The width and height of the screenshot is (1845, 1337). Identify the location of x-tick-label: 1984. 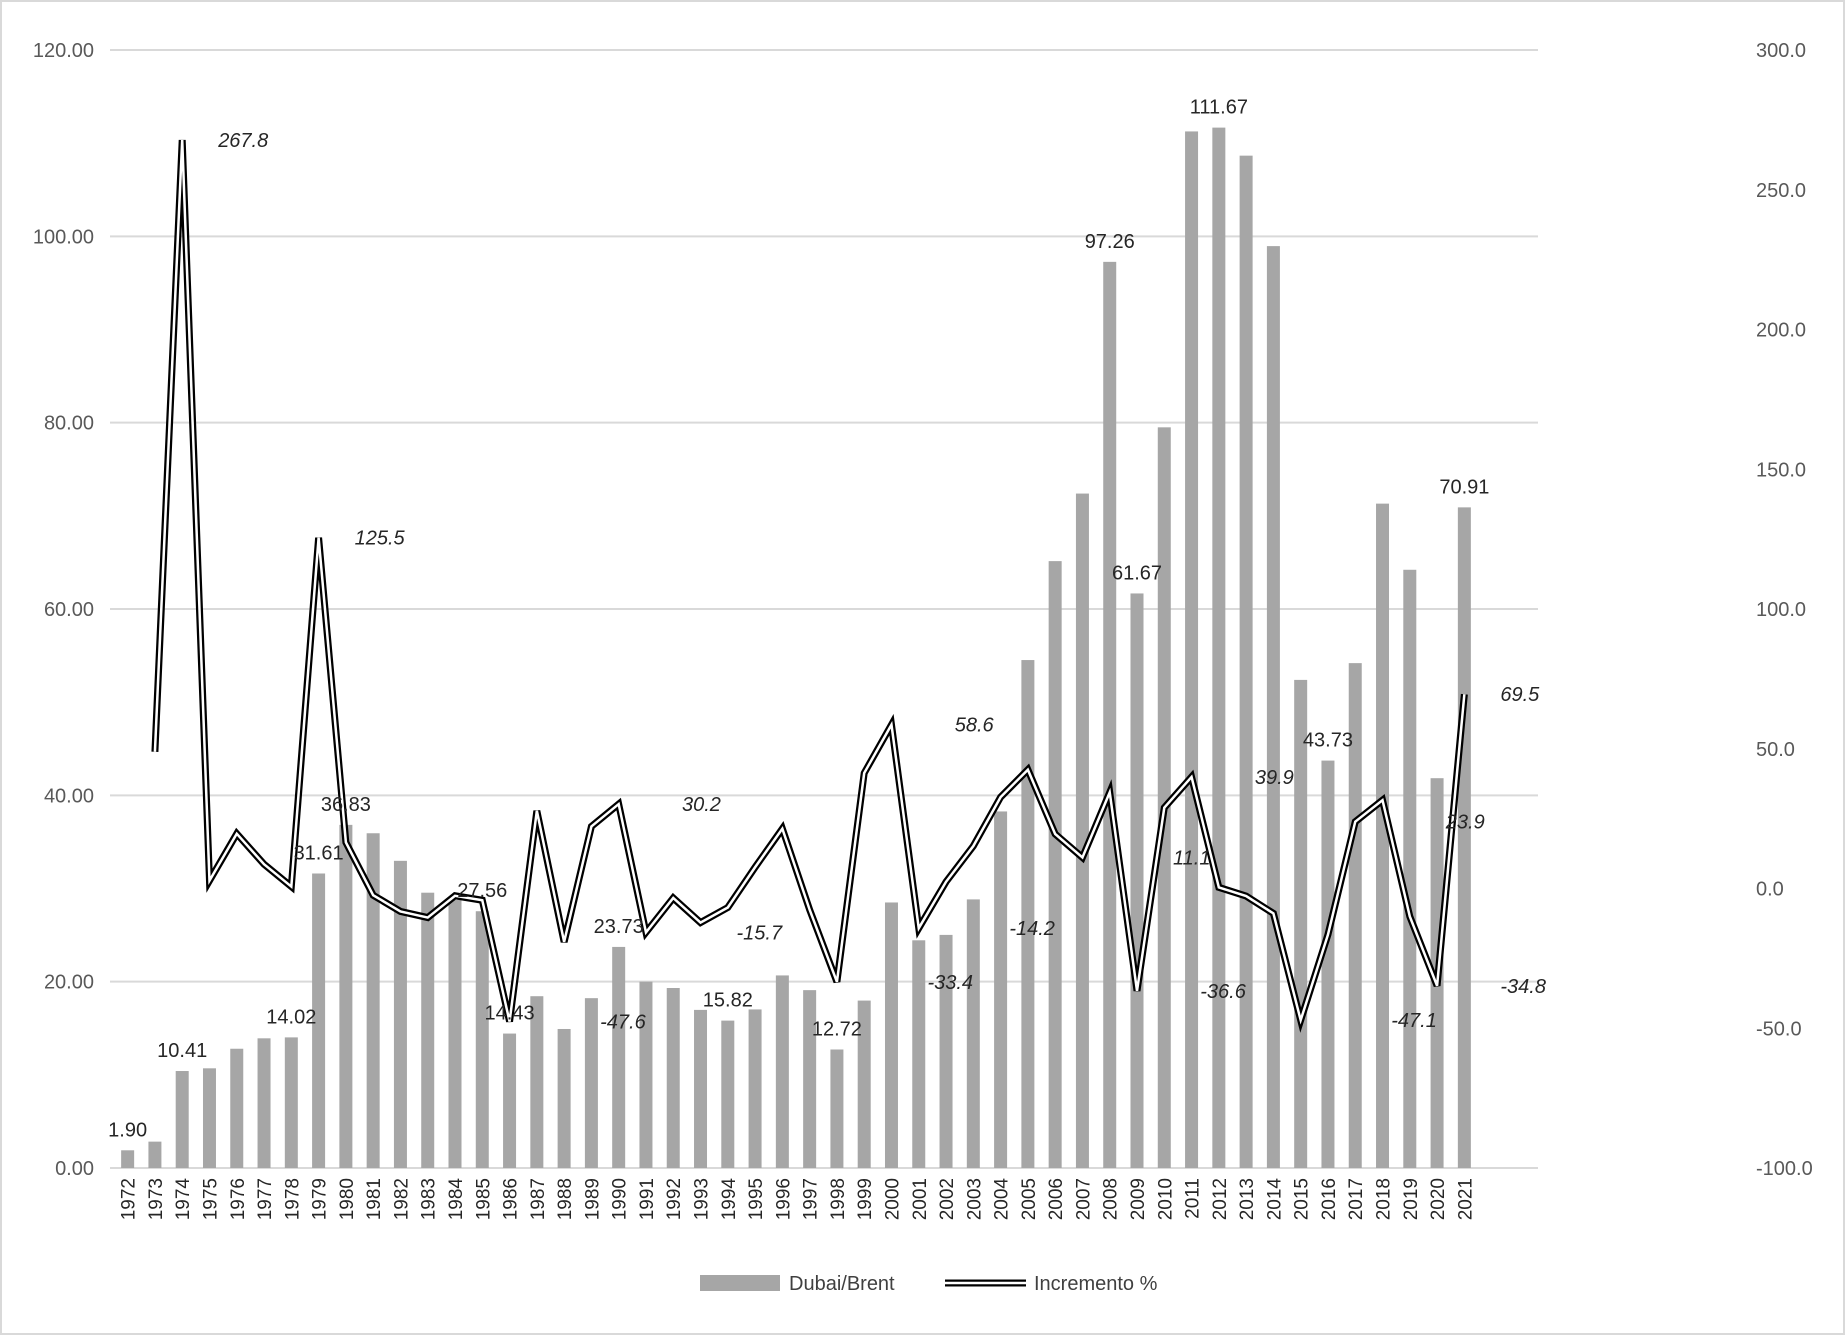
(456, 1199).